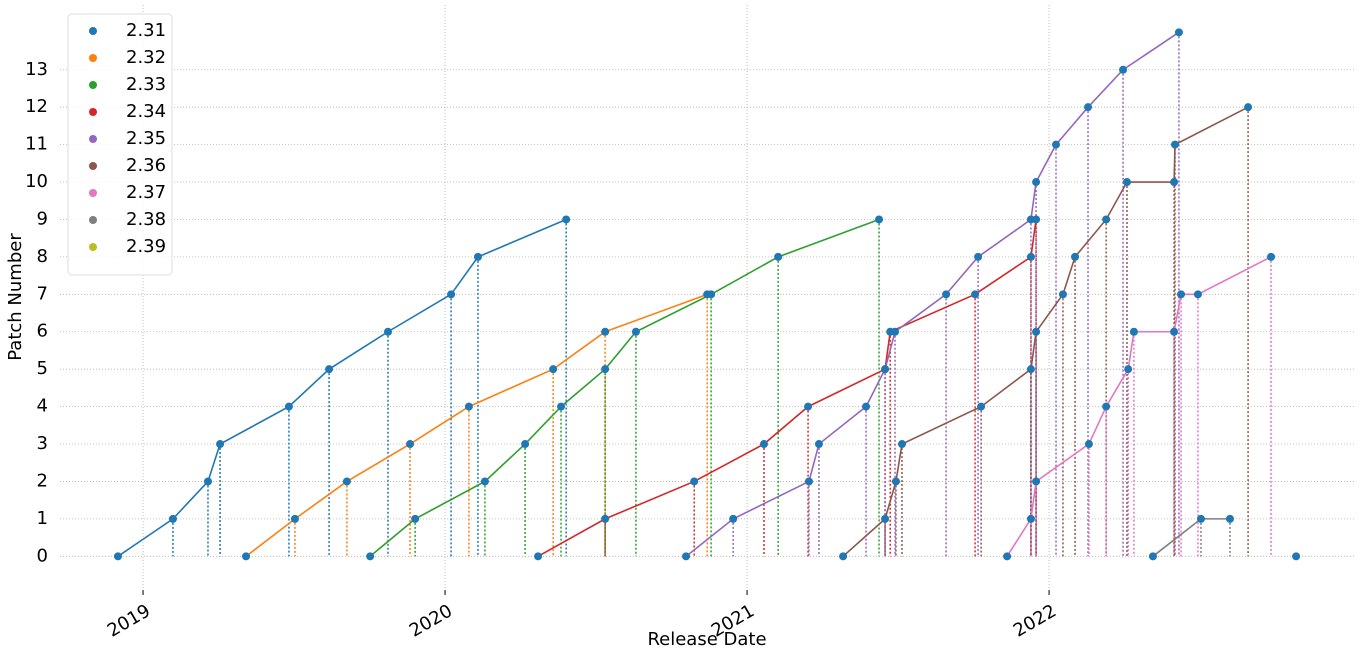 The height and width of the screenshot is (657, 1362). I want to click on x-tick-label: 2022, so click(1035, 620).